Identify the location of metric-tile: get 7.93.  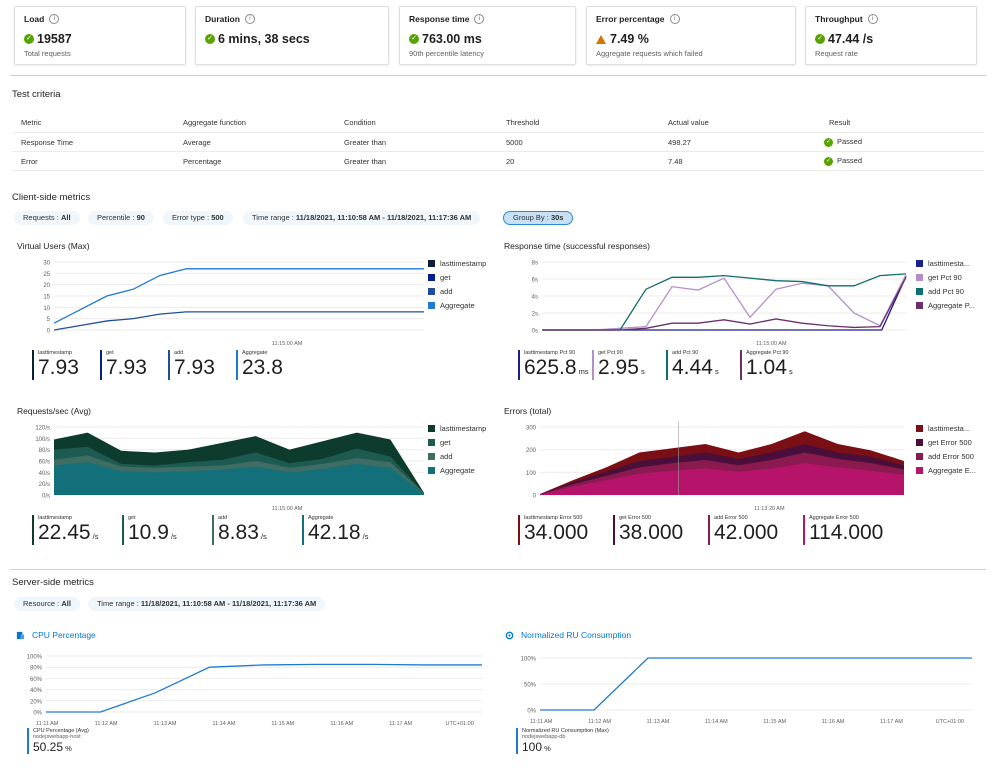
(123, 365).